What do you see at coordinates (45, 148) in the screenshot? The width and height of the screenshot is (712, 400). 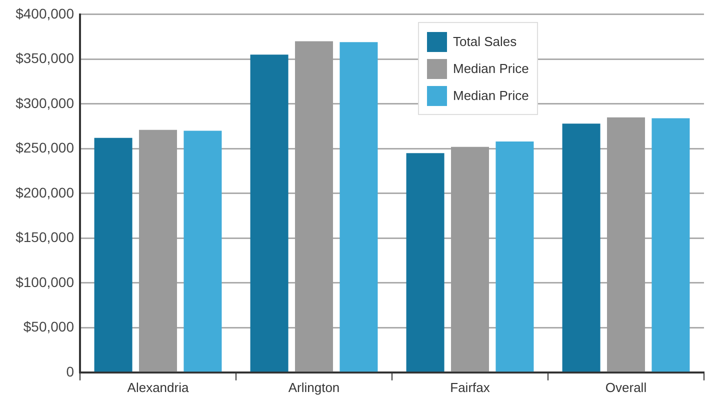 I see `y-tick-label: $250,000` at bounding box center [45, 148].